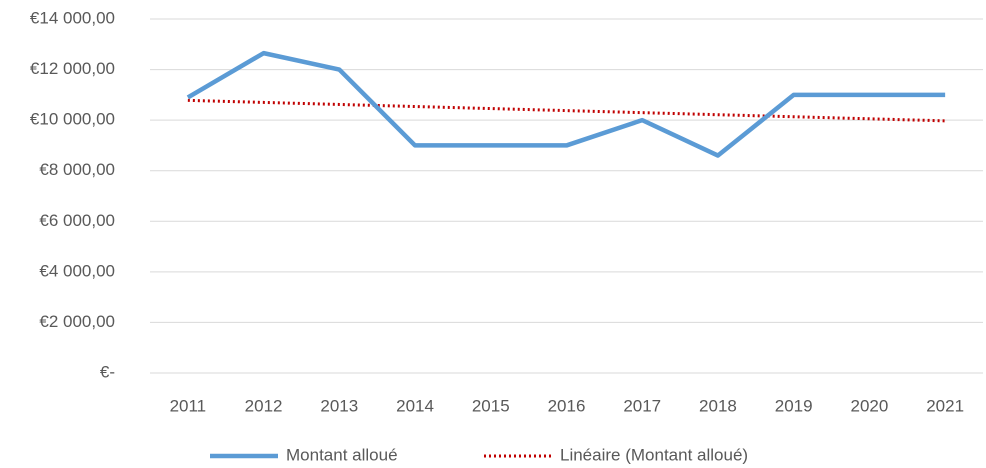  I want to click on y-tick-label: €10 000,00, so click(72, 119).